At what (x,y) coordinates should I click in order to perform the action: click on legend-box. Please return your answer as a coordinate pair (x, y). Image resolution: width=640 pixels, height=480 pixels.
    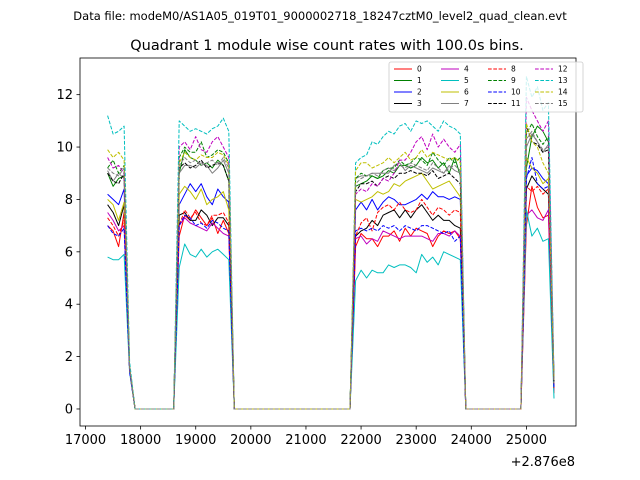
    Looking at the image, I should click on (486, 87).